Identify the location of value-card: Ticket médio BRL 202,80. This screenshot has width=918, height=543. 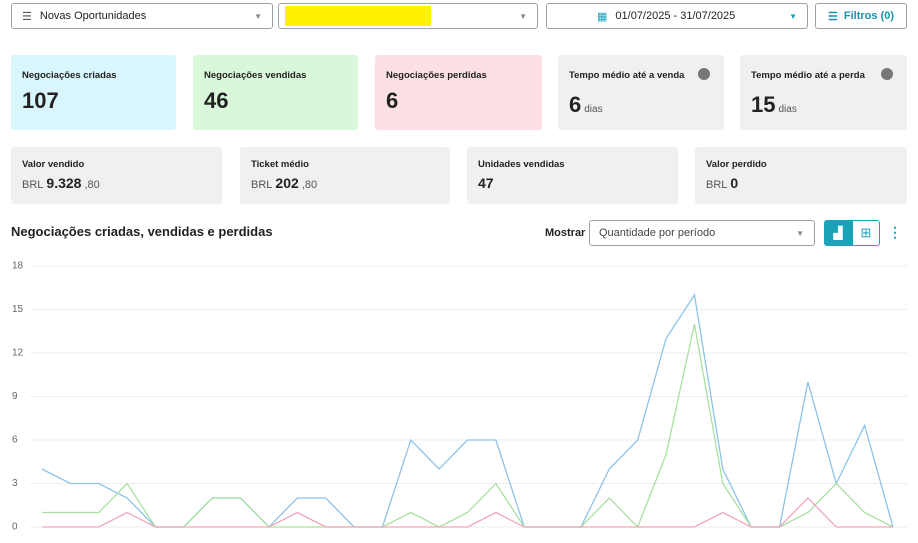
(345, 175).